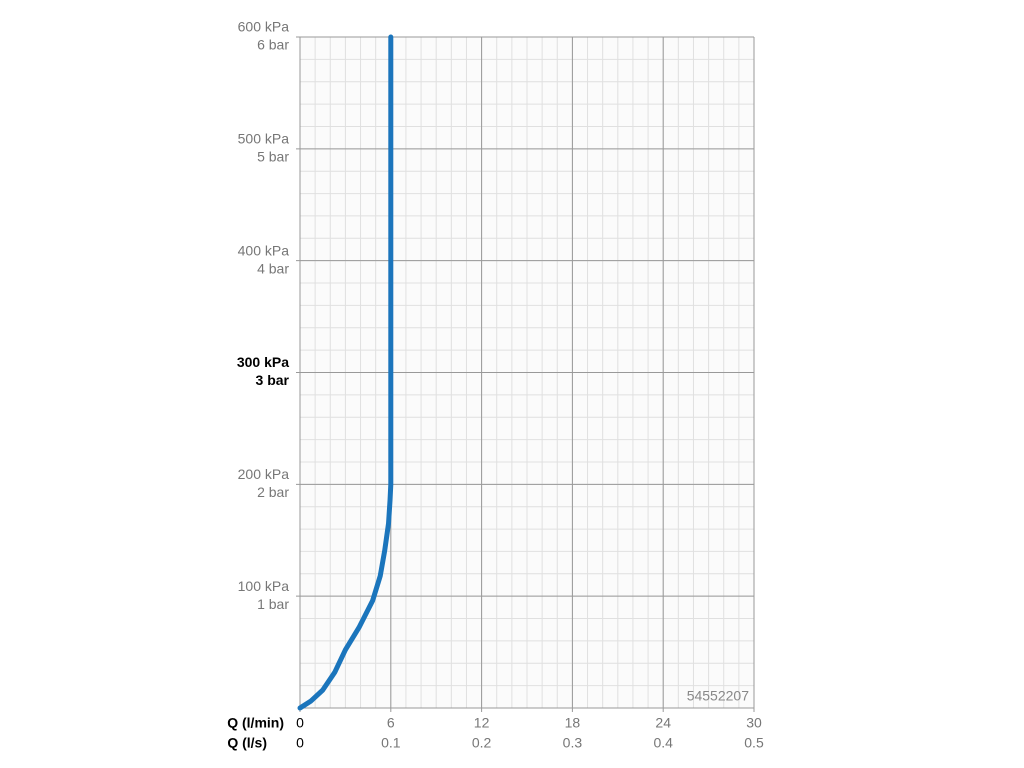 The width and height of the screenshot is (1024, 768). What do you see at coordinates (255, 723) in the screenshot?
I see `x-axis-label: Q (l/min)` at bounding box center [255, 723].